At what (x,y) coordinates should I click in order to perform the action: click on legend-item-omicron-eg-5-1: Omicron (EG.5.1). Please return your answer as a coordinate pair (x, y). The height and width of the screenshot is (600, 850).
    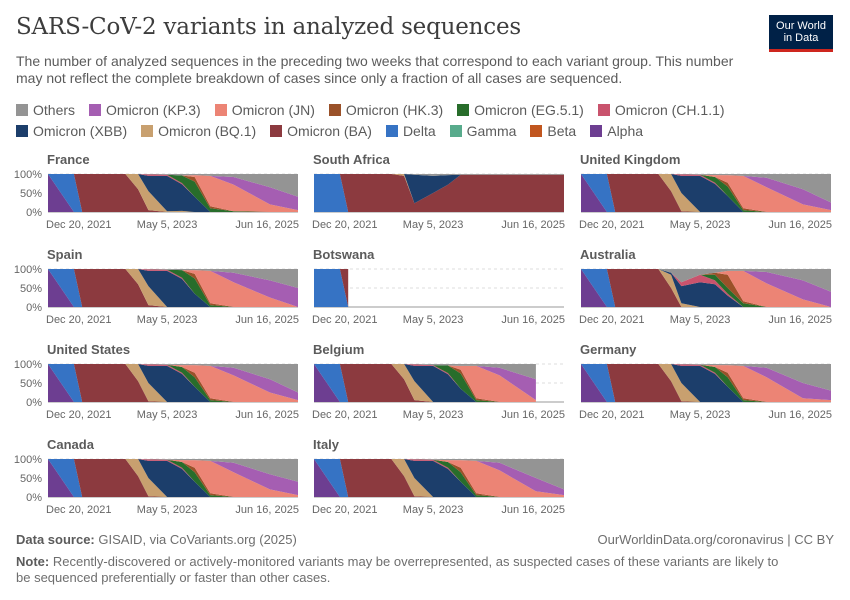
    Looking at the image, I should click on (520, 109).